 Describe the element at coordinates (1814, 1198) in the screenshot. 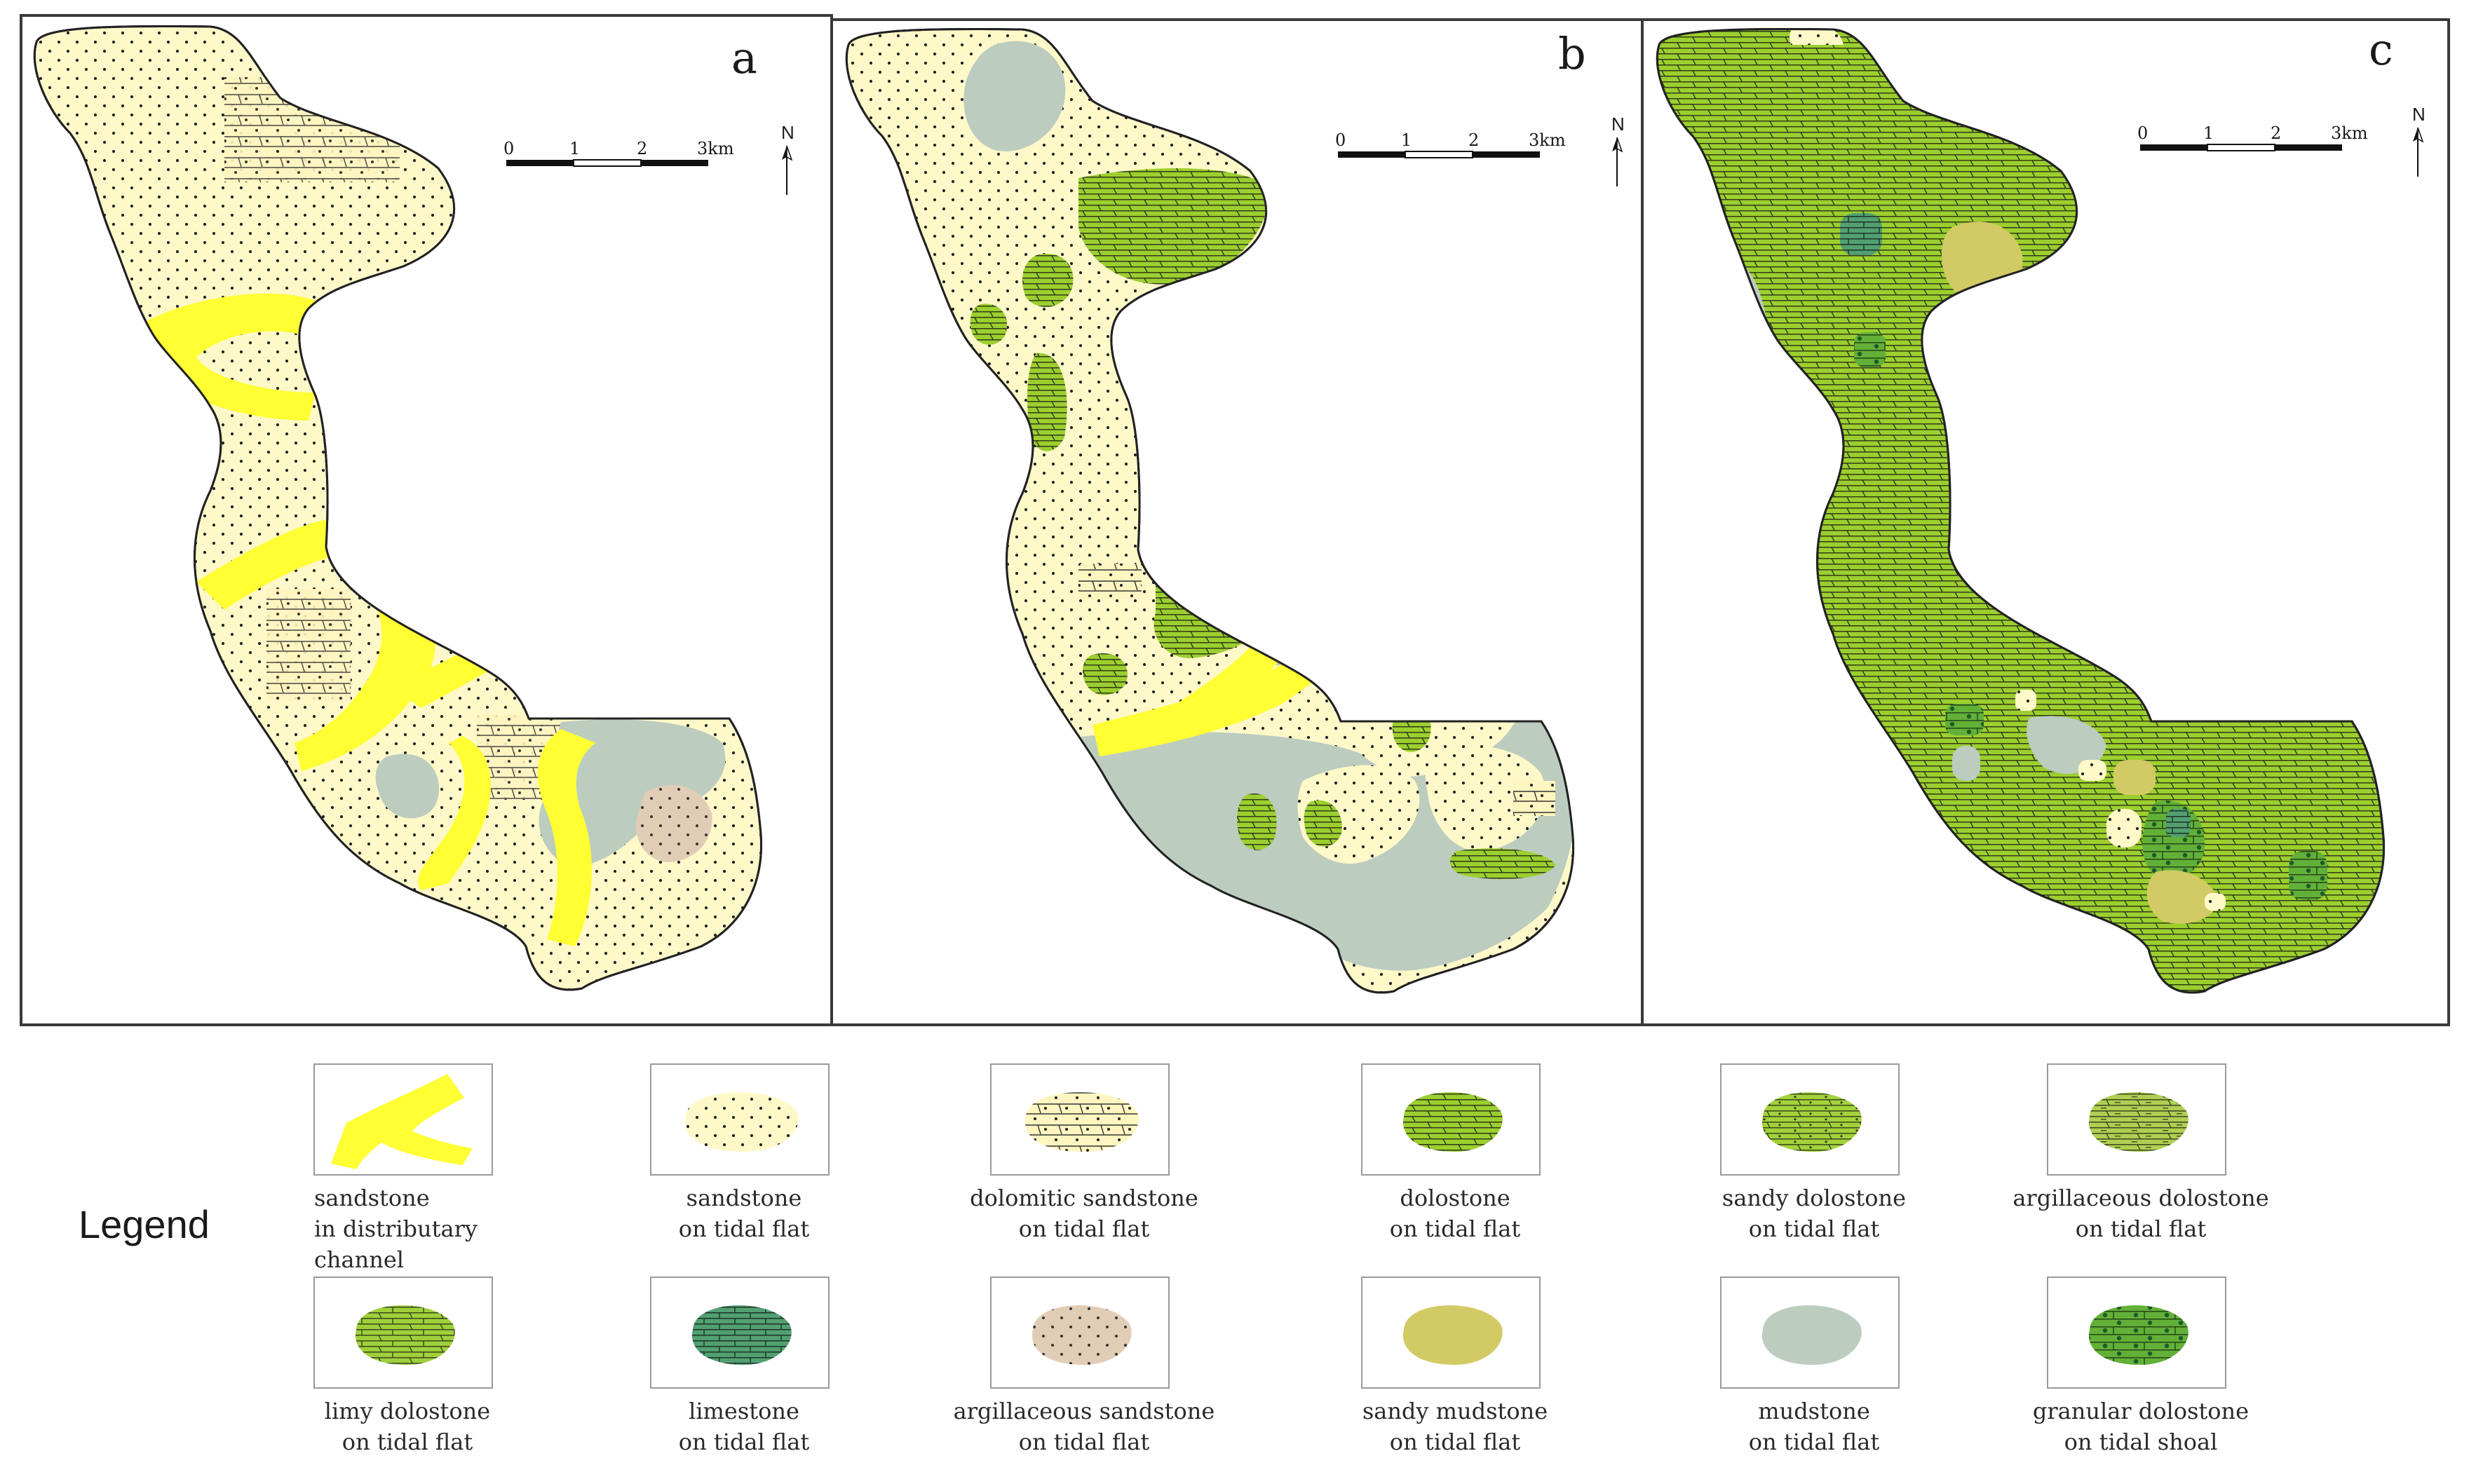

I see `legend-label: sandy dolostone` at that location.